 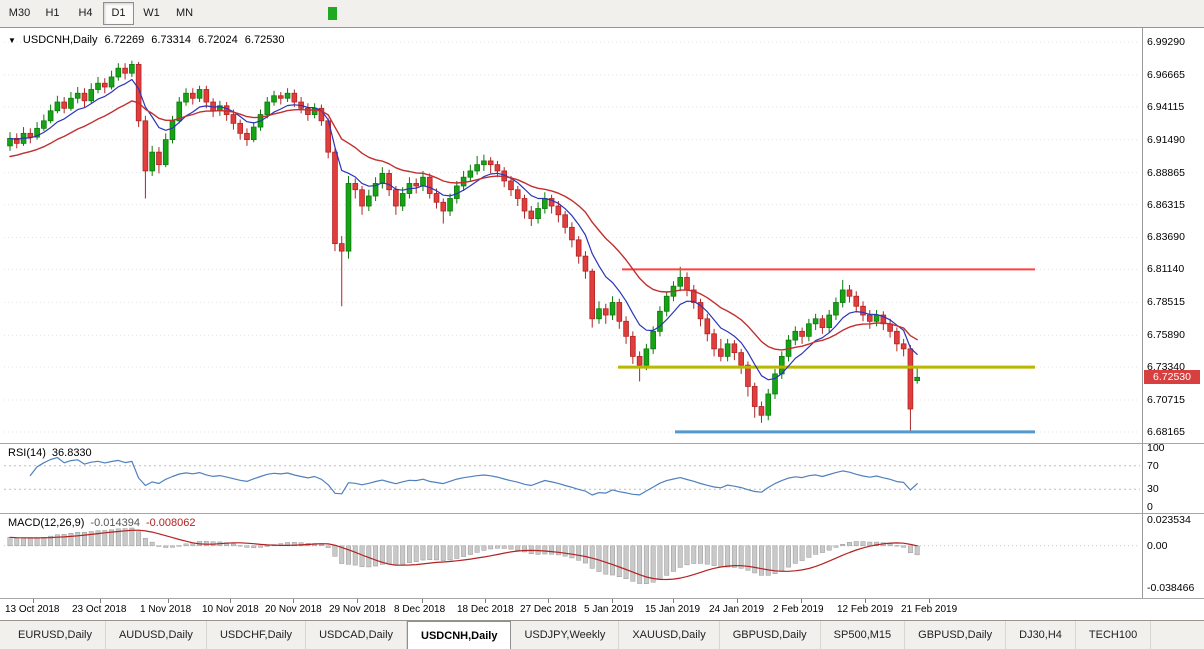 What do you see at coordinates (124, 40) in the screenshot?
I see `chart-open-value: 6.72269` at bounding box center [124, 40].